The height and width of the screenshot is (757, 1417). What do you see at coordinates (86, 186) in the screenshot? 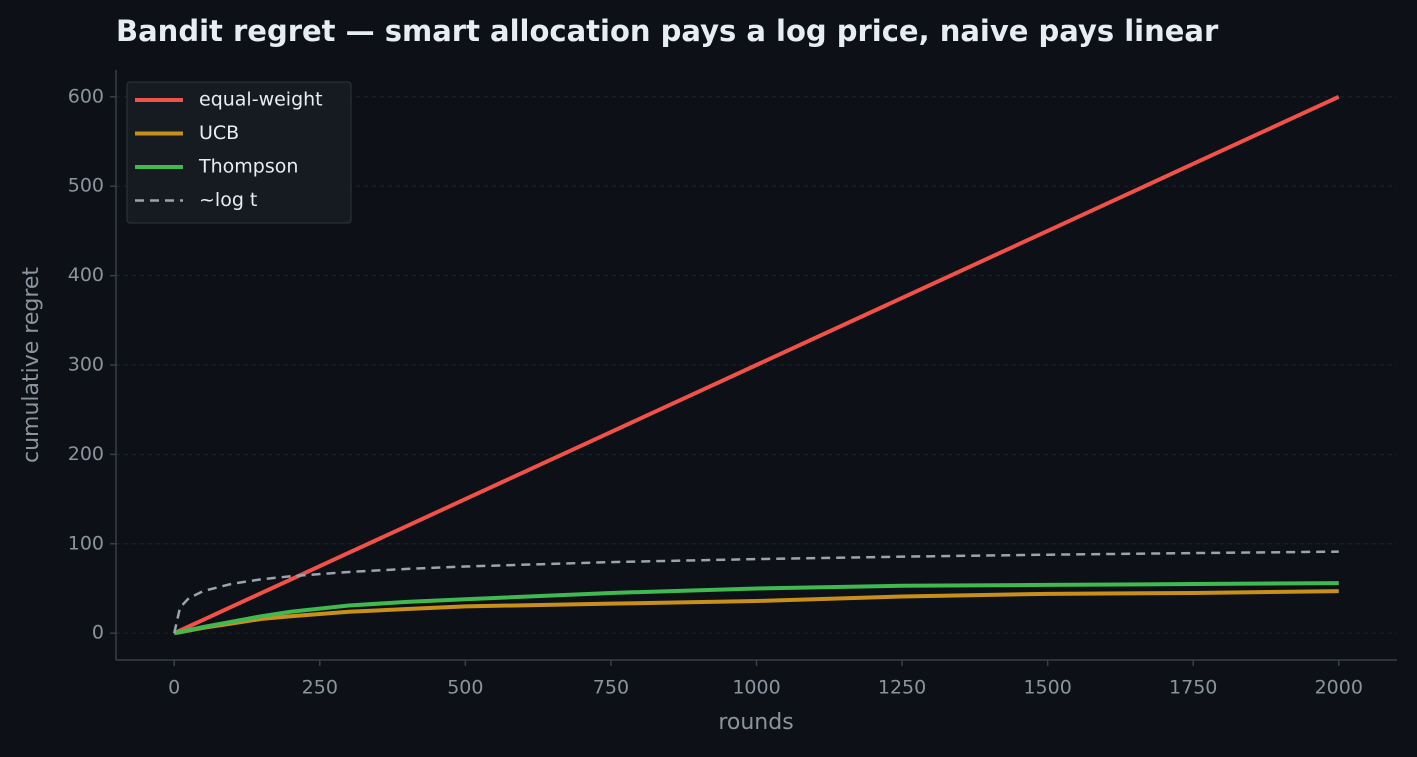
I see `y-tick-label: 500` at bounding box center [86, 186].